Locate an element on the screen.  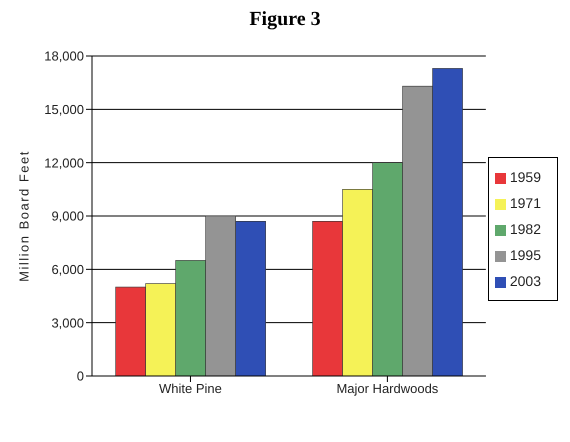
y-tick-label: 18,000 is located at coordinates (64, 56).